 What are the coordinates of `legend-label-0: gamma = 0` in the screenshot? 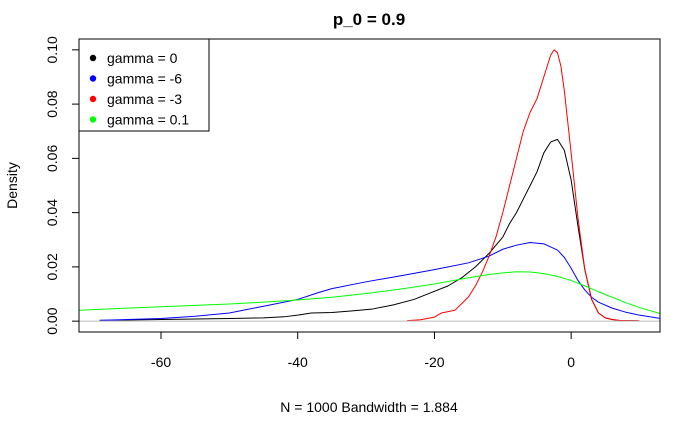 It's located at (142, 58).